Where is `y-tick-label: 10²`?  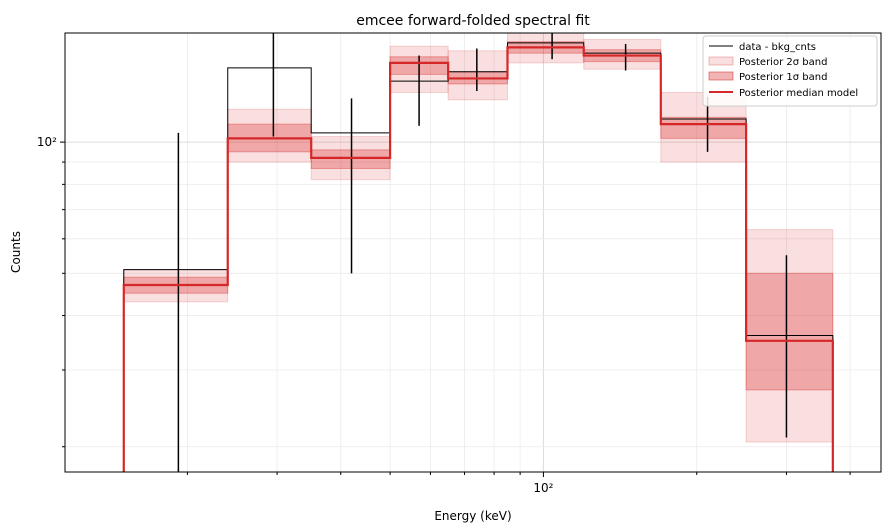 y-tick-label: 10² is located at coordinates (47, 142).